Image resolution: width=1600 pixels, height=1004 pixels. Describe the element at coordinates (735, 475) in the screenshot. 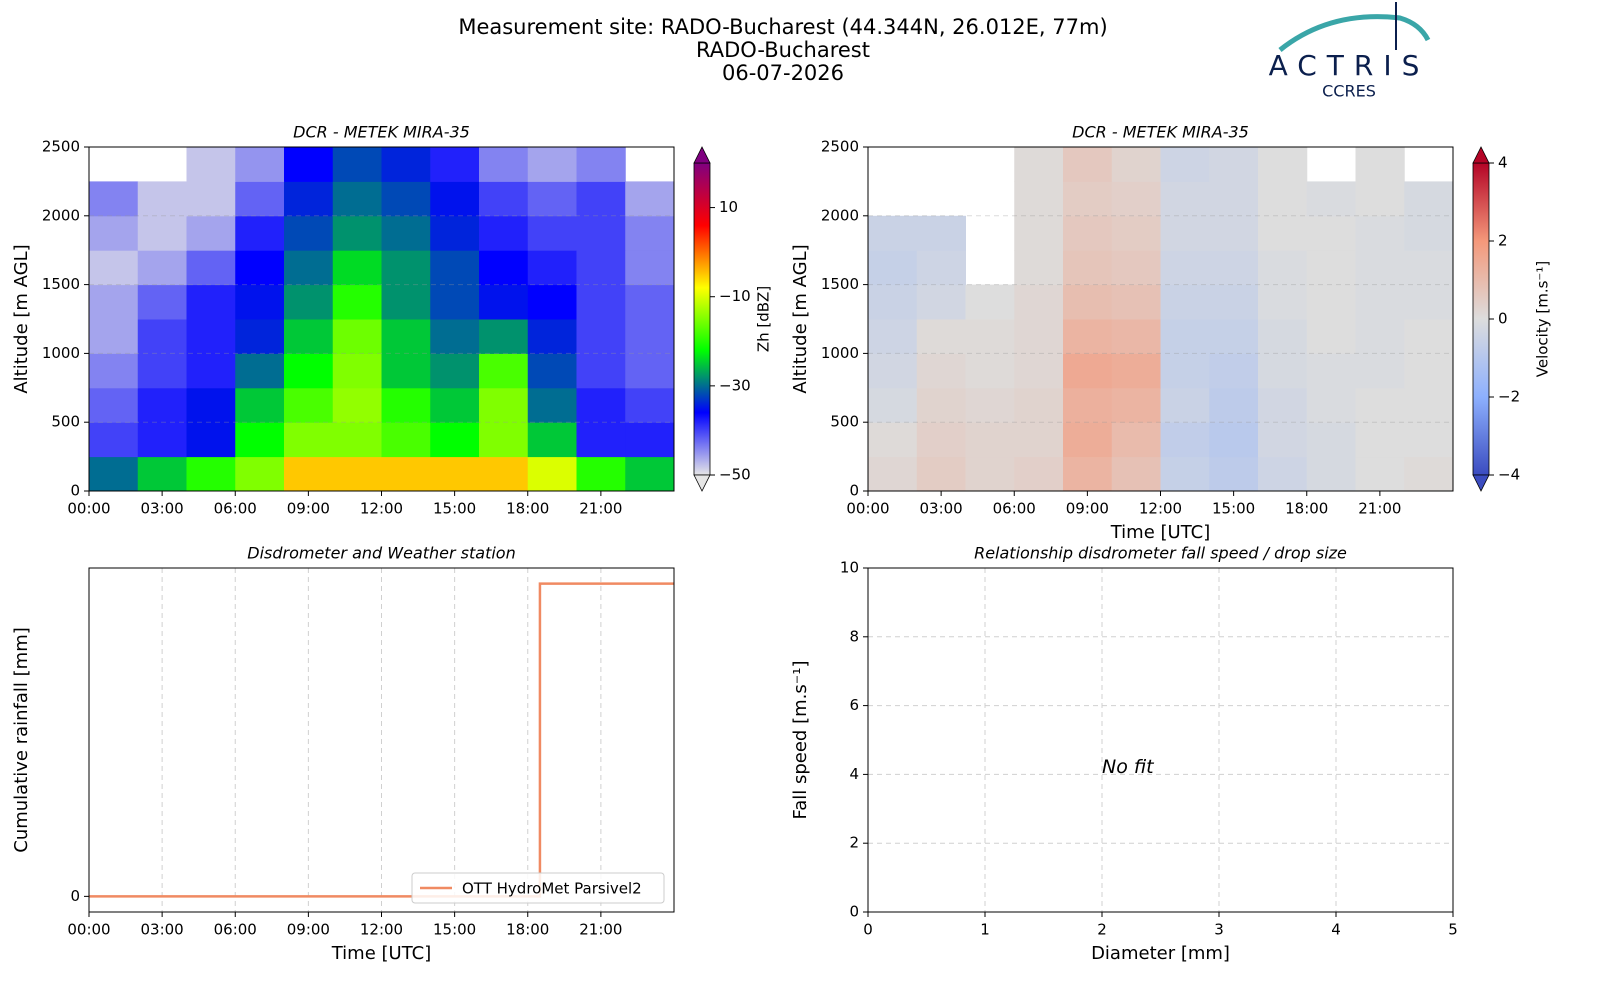

I see `colorbar-tick-label: −50` at that location.